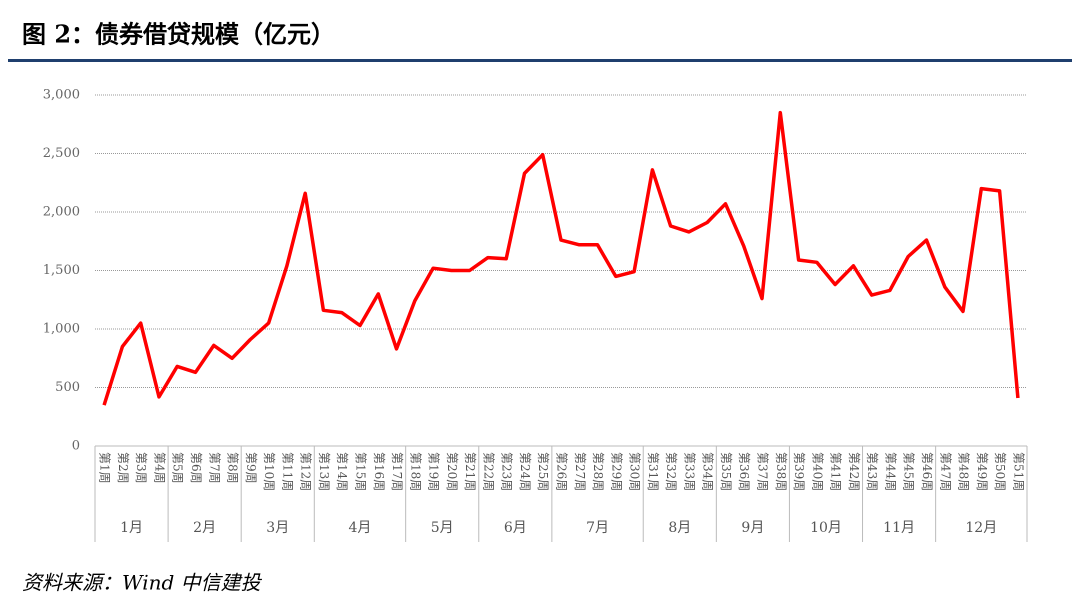 This screenshot has width=1080, height=607. Describe the element at coordinates (964, 471) in the screenshot. I see `x-tick-label: 第48周` at that location.